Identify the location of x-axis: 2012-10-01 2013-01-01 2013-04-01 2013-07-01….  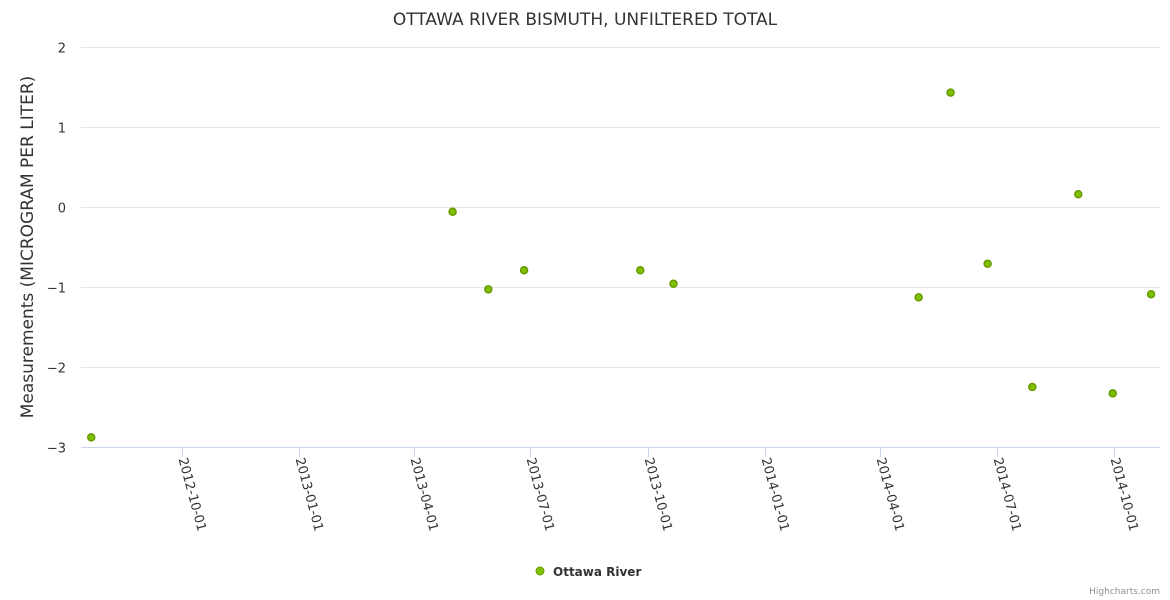
(658, 490).